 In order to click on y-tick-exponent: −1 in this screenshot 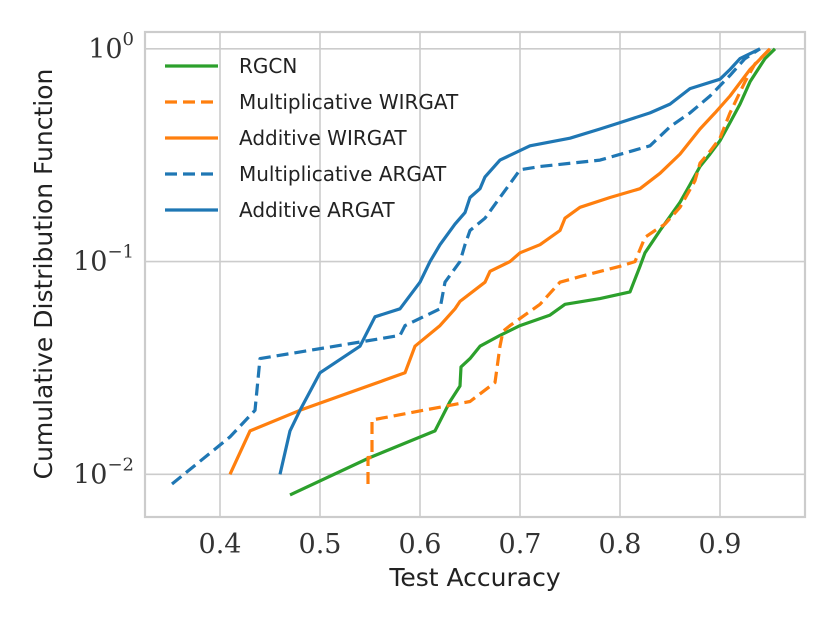, I will do `click(120, 252)`.